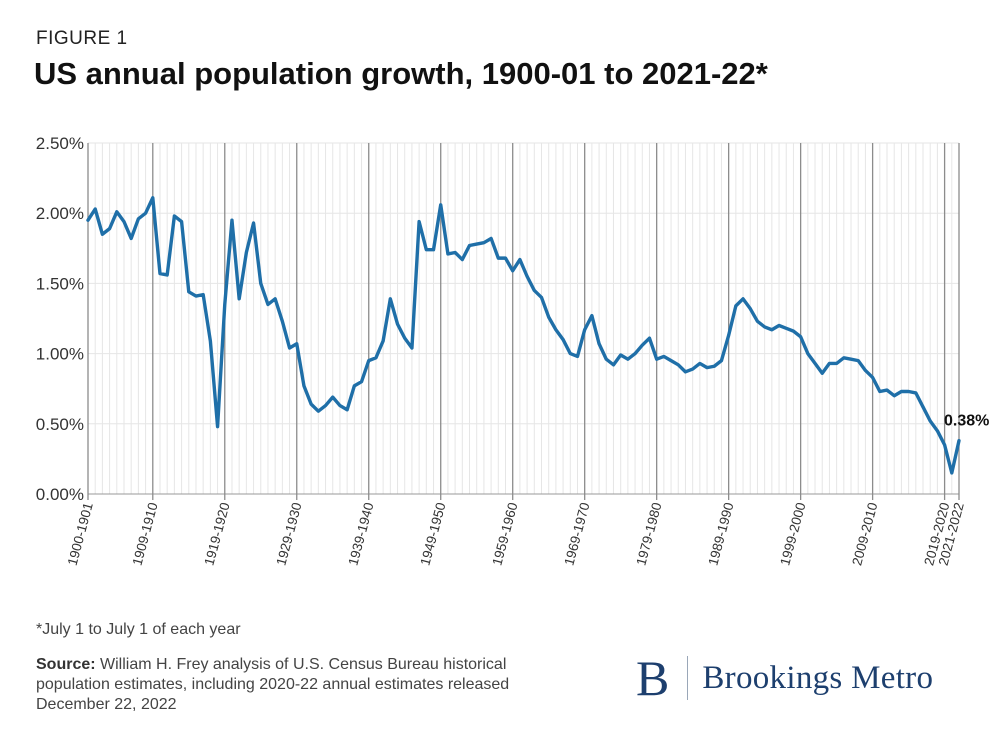 The width and height of the screenshot is (1000, 750). What do you see at coordinates (504, 534) in the screenshot?
I see `x-tick-label: 1959-1960` at bounding box center [504, 534].